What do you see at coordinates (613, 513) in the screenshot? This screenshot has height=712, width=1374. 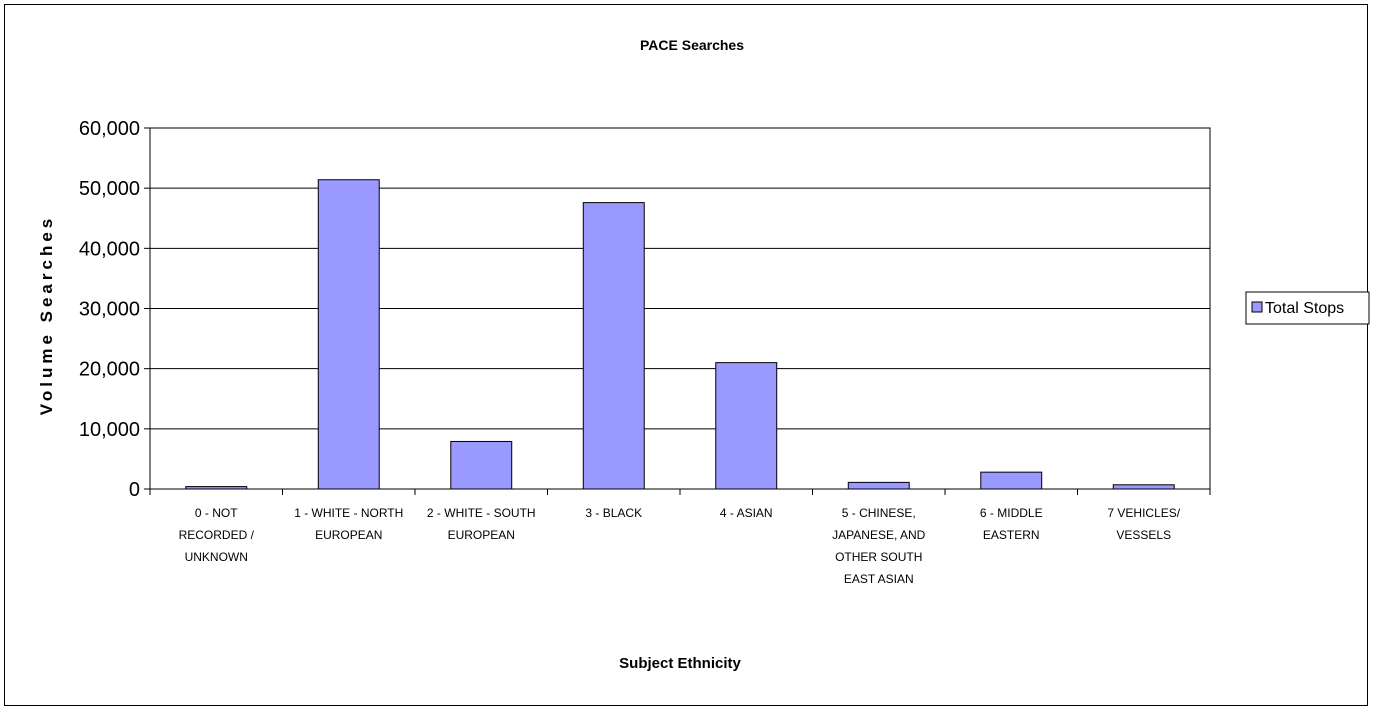 I see `x-tick-label: 3 - BLACK` at bounding box center [613, 513].